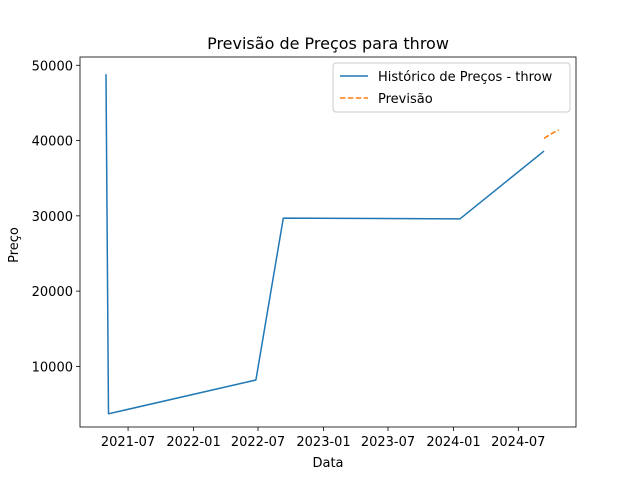  I want to click on legend-box, so click(451, 87).